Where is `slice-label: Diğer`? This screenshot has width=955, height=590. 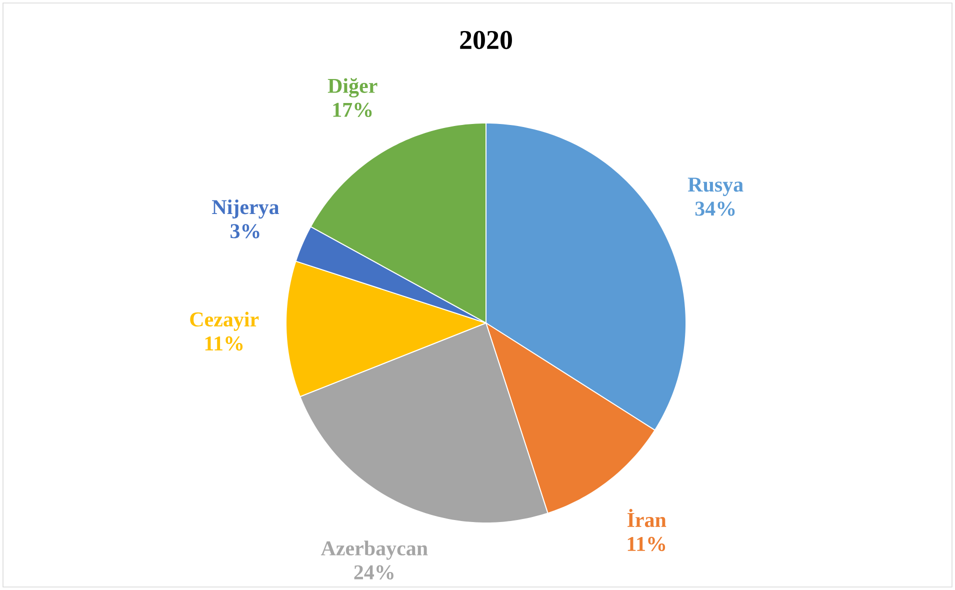 slice-label: Diğer is located at coordinates (353, 88).